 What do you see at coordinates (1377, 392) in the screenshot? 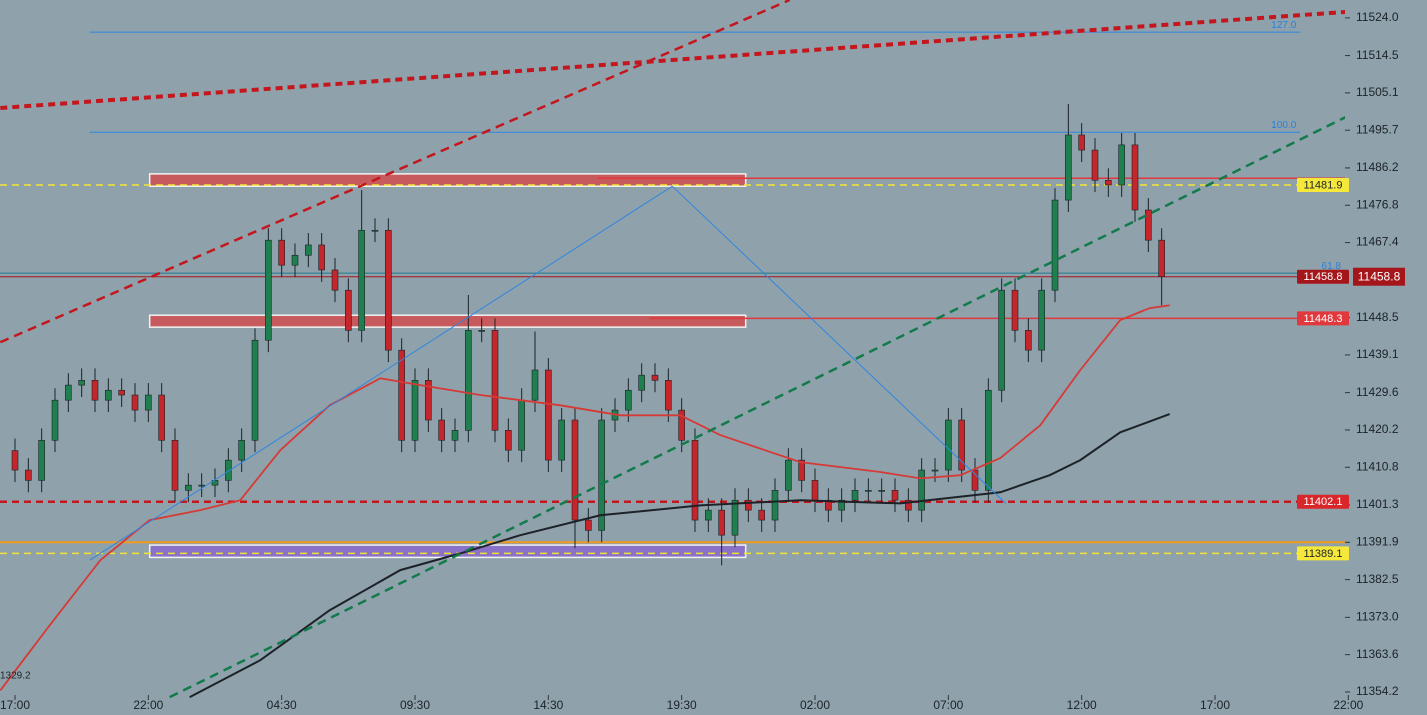
I see `y-tick-label: 11429.6` at bounding box center [1377, 392].